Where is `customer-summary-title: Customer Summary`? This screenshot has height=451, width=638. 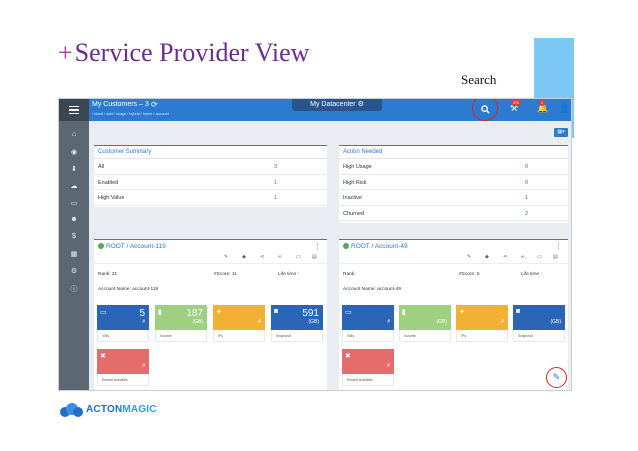 customer-summary-title: Customer Summary is located at coordinates (210, 152).